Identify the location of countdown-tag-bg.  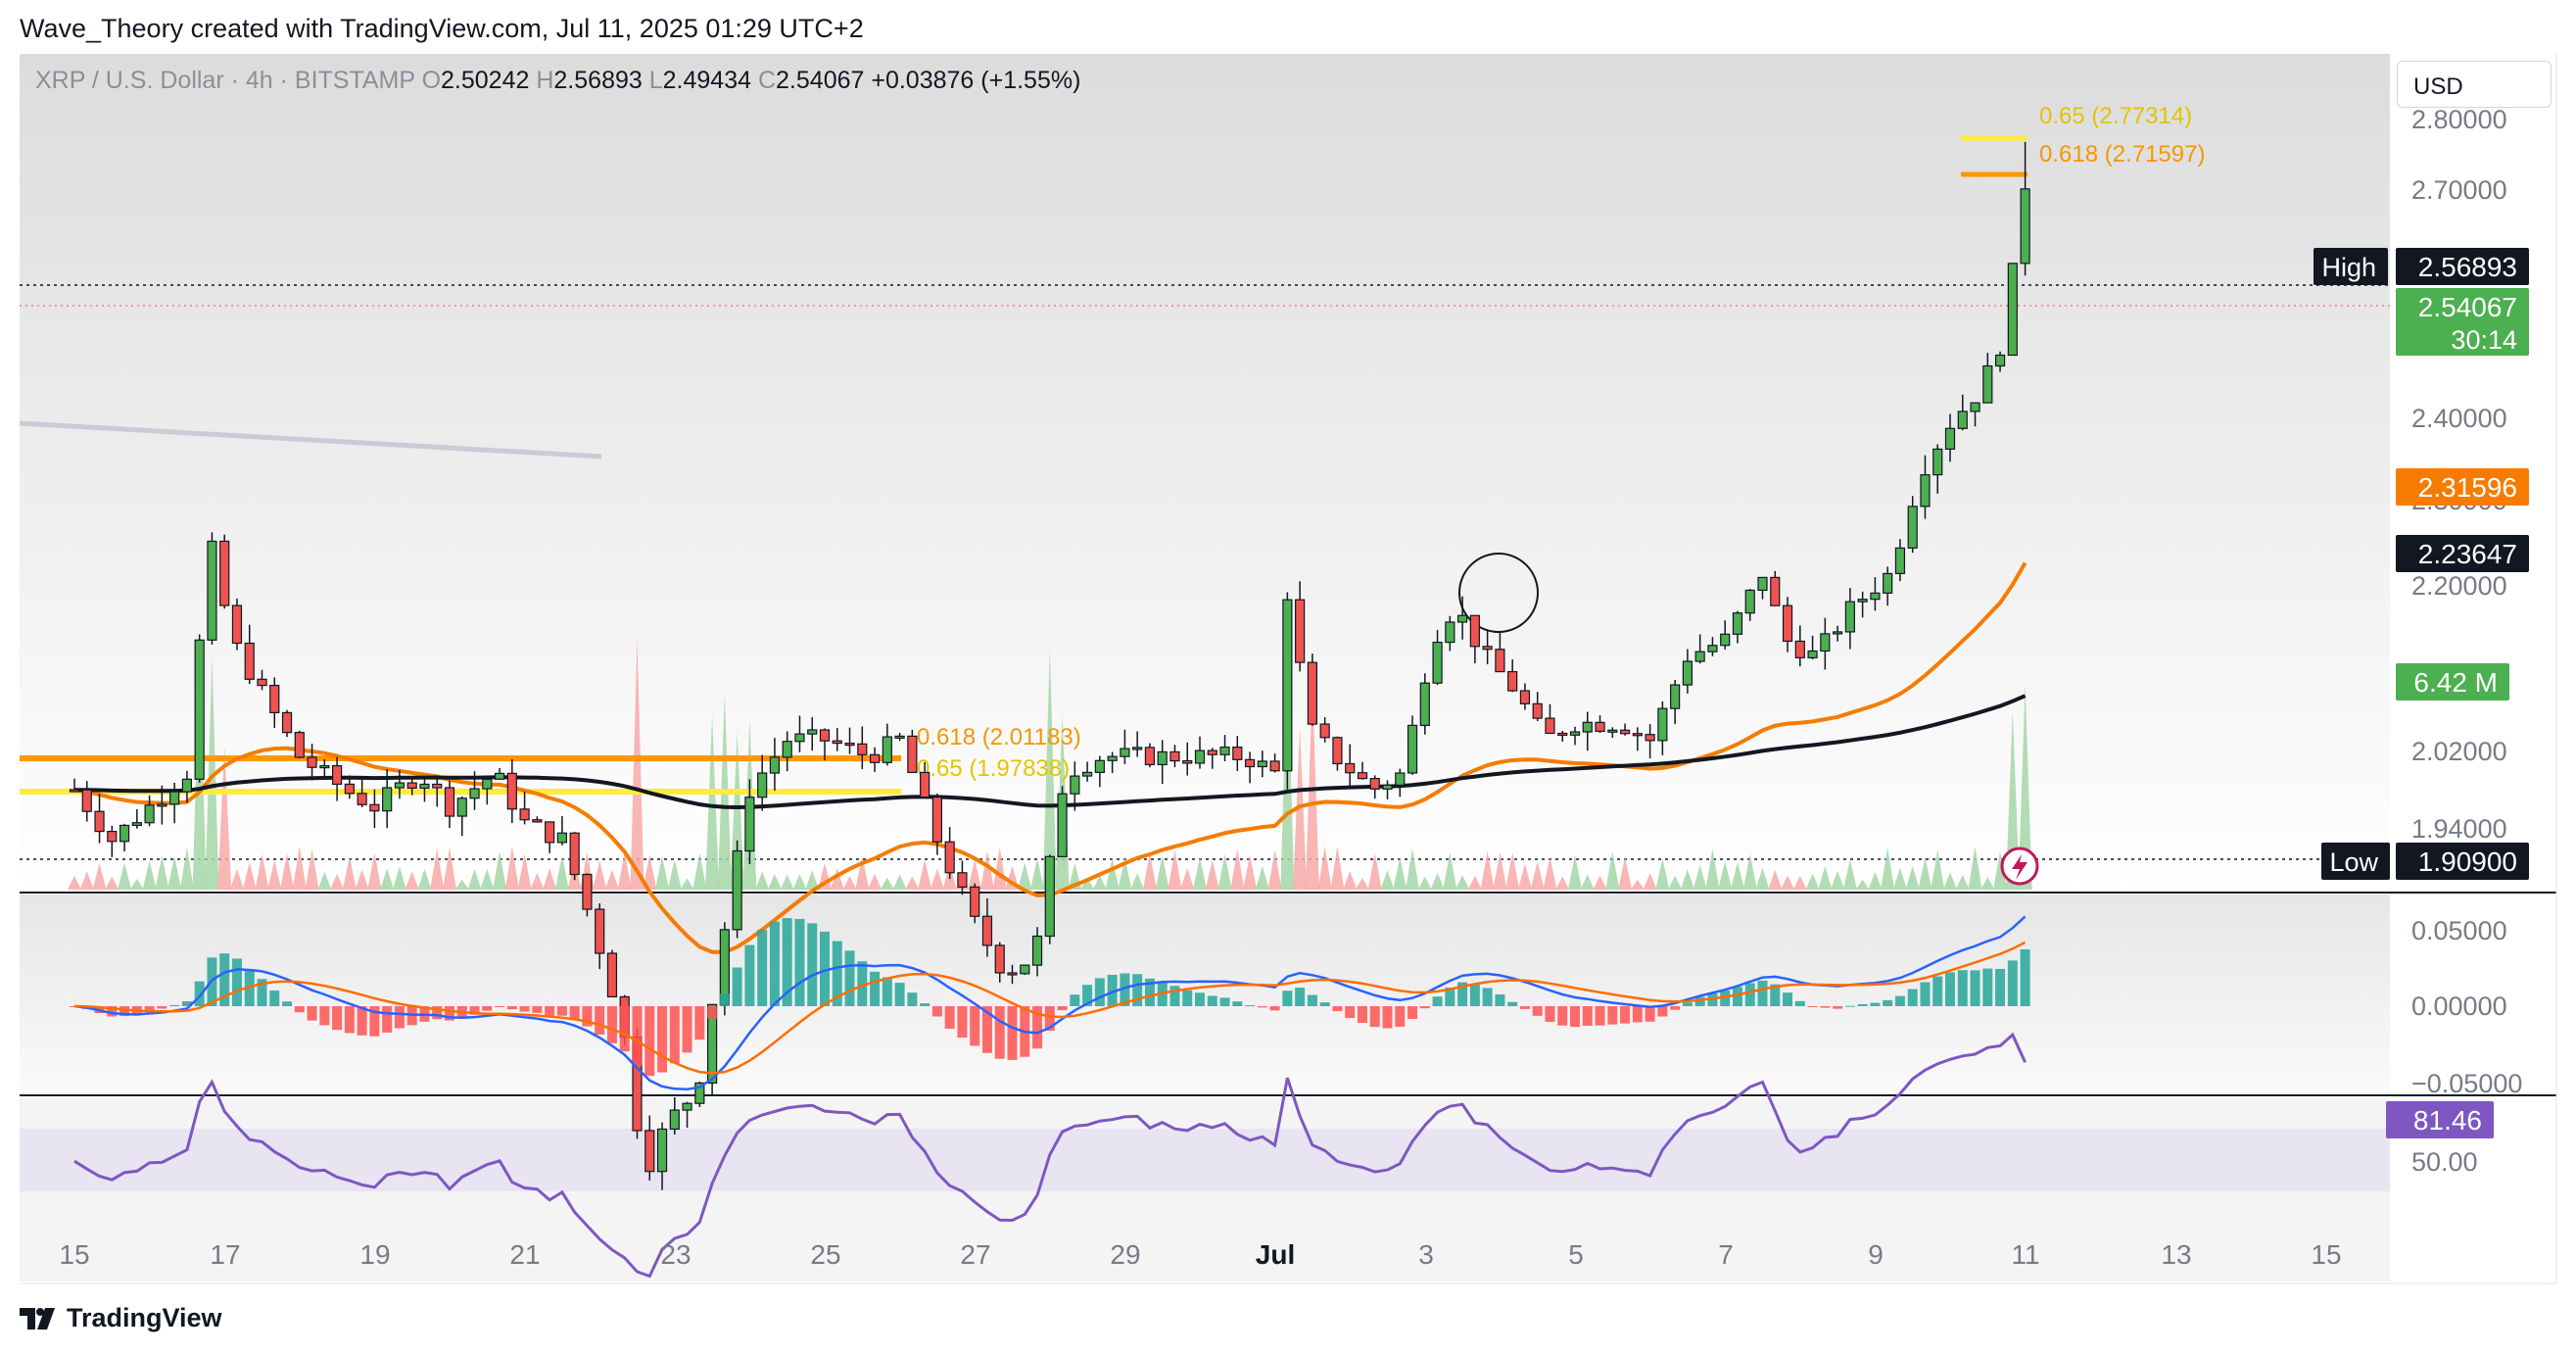
(2462, 339).